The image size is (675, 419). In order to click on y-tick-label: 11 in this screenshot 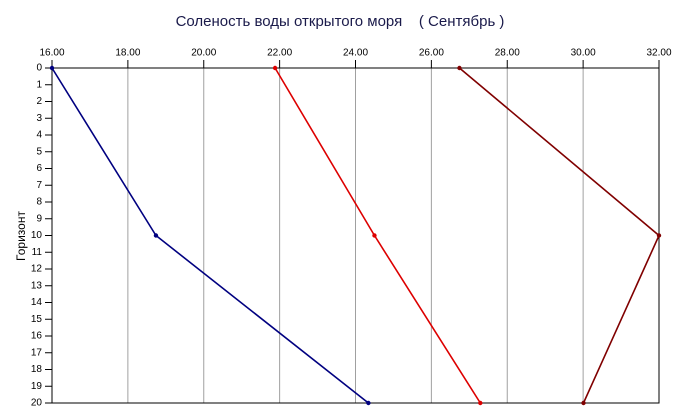, I will do `click(37, 252)`.